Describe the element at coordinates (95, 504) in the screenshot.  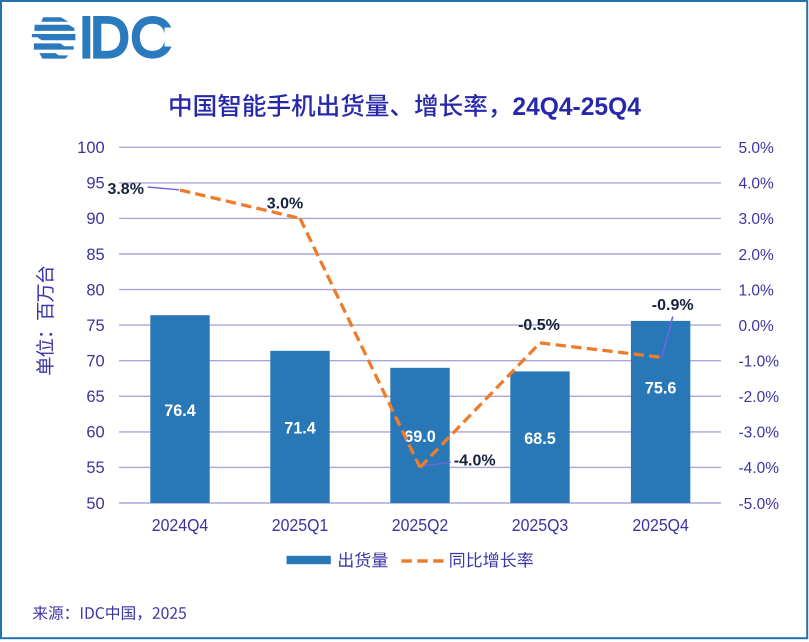
I see `svg-text: 50` at that location.